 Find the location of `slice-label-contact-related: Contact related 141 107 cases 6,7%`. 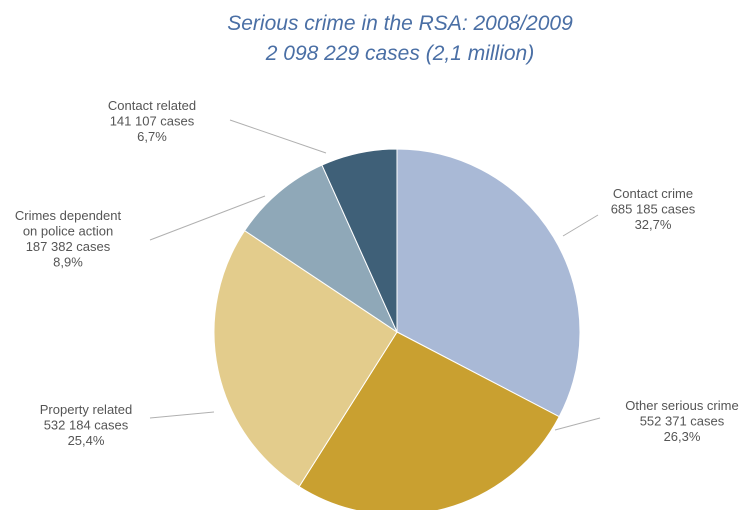

slice-label-contact-related: Contact related 141 107 cases 6,7% is located at coordinates (152, 121).